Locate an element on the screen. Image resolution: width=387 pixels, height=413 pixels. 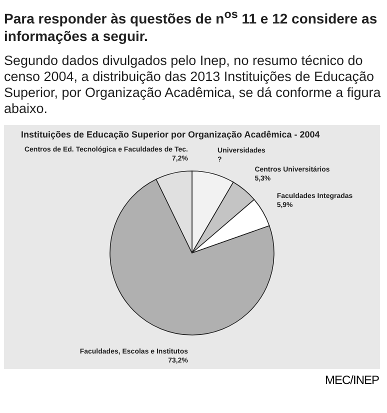
chart-title: Instituições de Educação Superior por Organização Acadêmica - 2004 is located at coordinates (170, 134).